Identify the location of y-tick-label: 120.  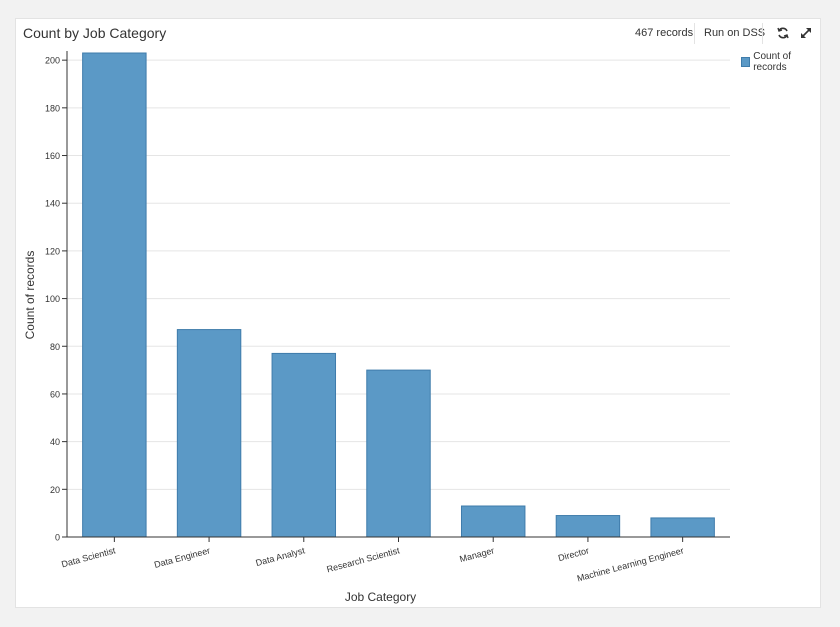
(52, 251).